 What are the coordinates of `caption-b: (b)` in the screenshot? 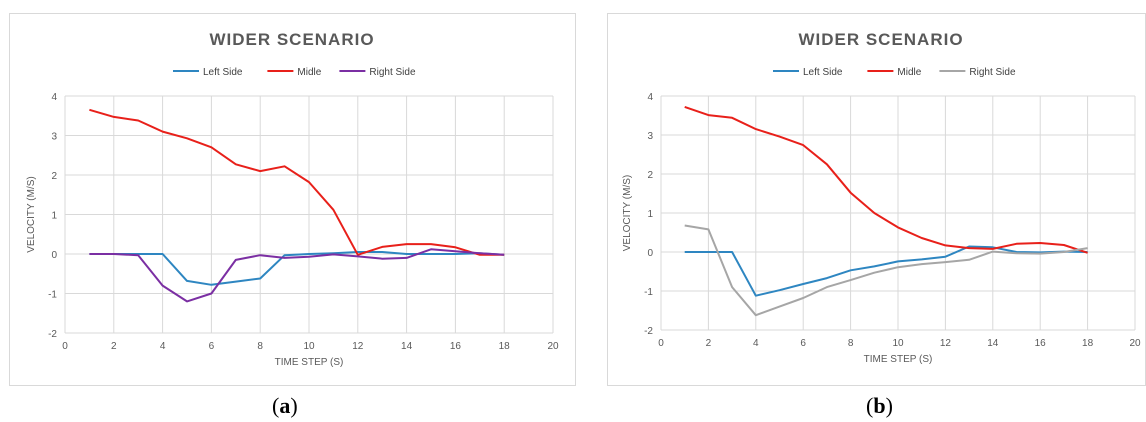 It's located at (879, 405).